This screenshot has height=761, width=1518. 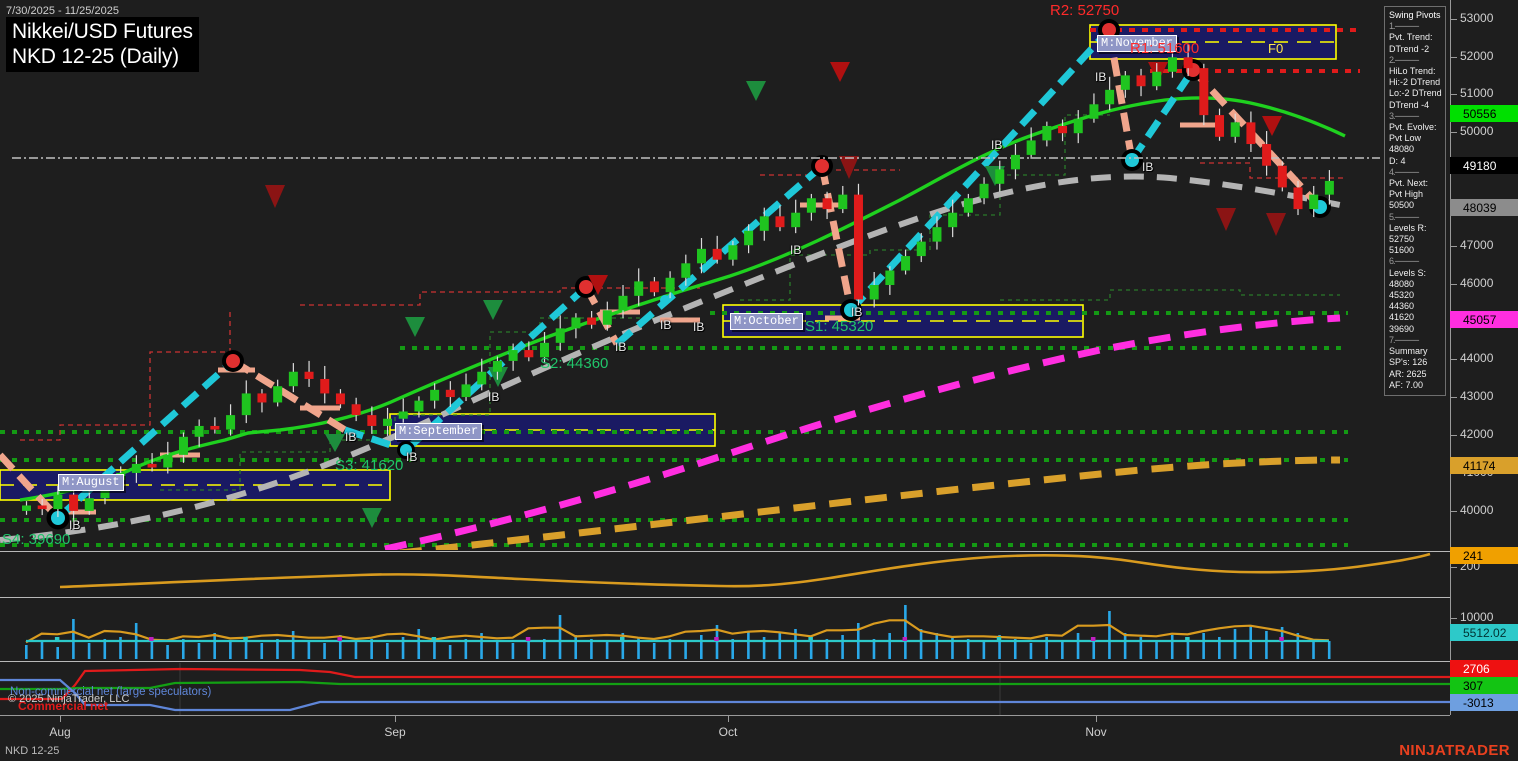 I want to click on cot-pane, so click(x=725, y=689).